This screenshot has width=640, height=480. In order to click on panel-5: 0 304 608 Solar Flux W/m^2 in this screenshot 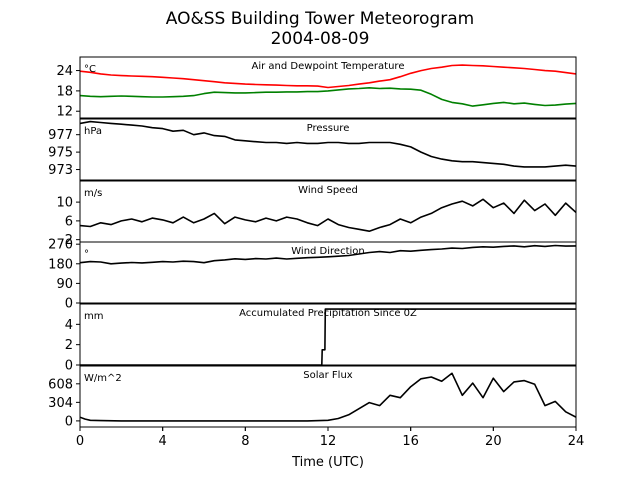, I will do `click(312, 398)`.